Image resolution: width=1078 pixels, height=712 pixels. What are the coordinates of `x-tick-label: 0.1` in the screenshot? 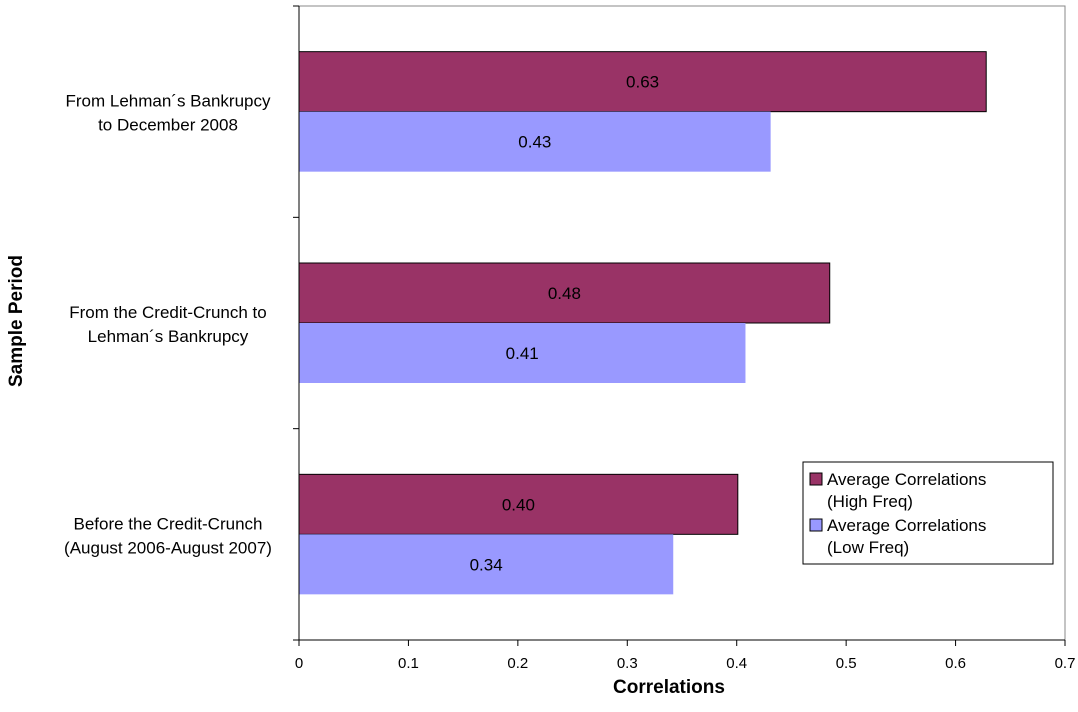 It's located at (408, 663).